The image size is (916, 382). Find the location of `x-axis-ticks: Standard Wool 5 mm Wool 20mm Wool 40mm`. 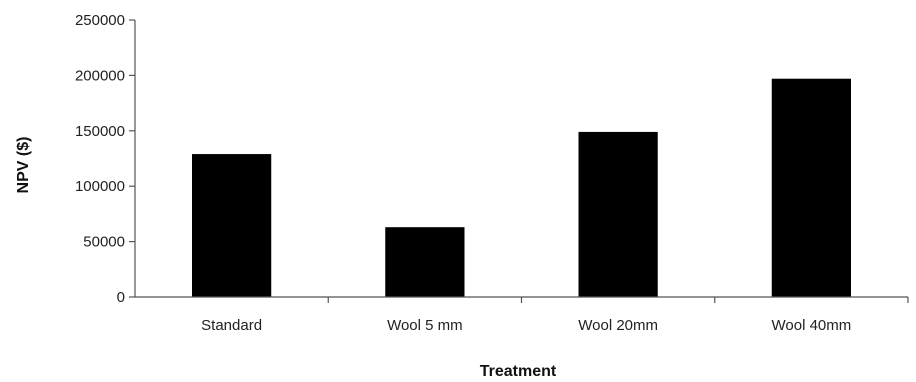

x-axis-ticks: Standard Wool 5 mm Wool 20mm Wool 40mm is located at coordinates (555, 315).